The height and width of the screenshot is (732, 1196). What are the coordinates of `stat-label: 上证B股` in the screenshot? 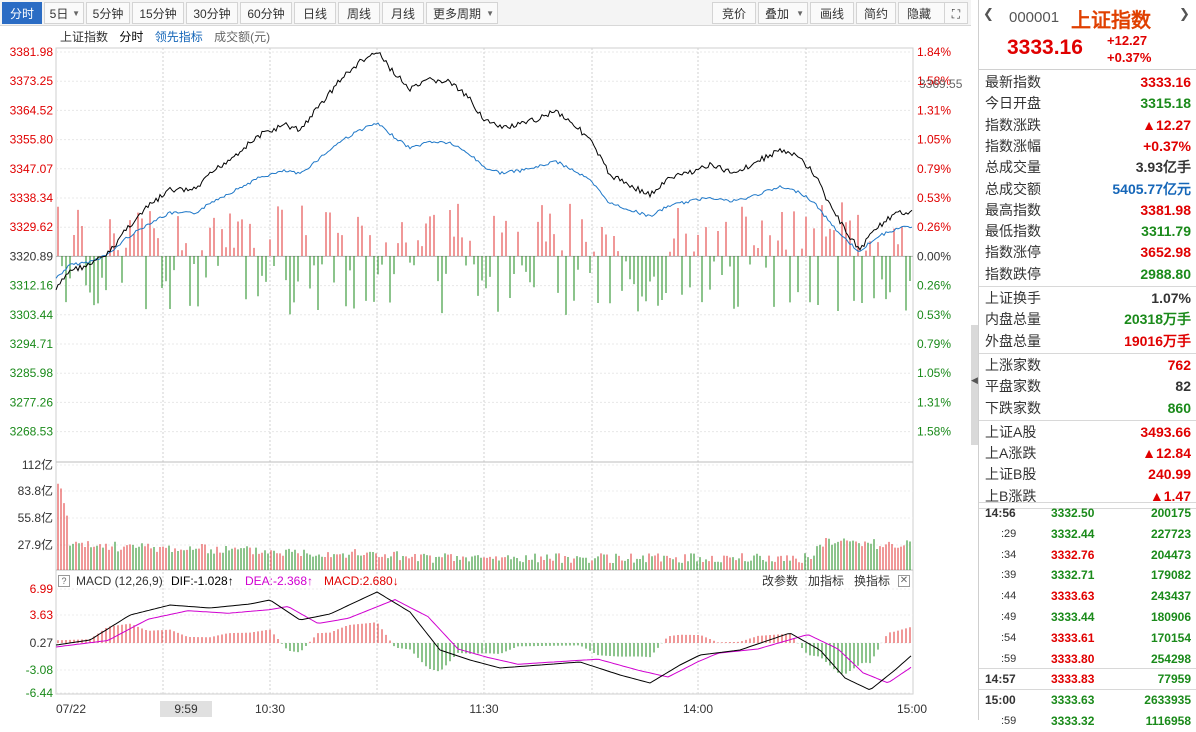 It's located at (1011, 474).